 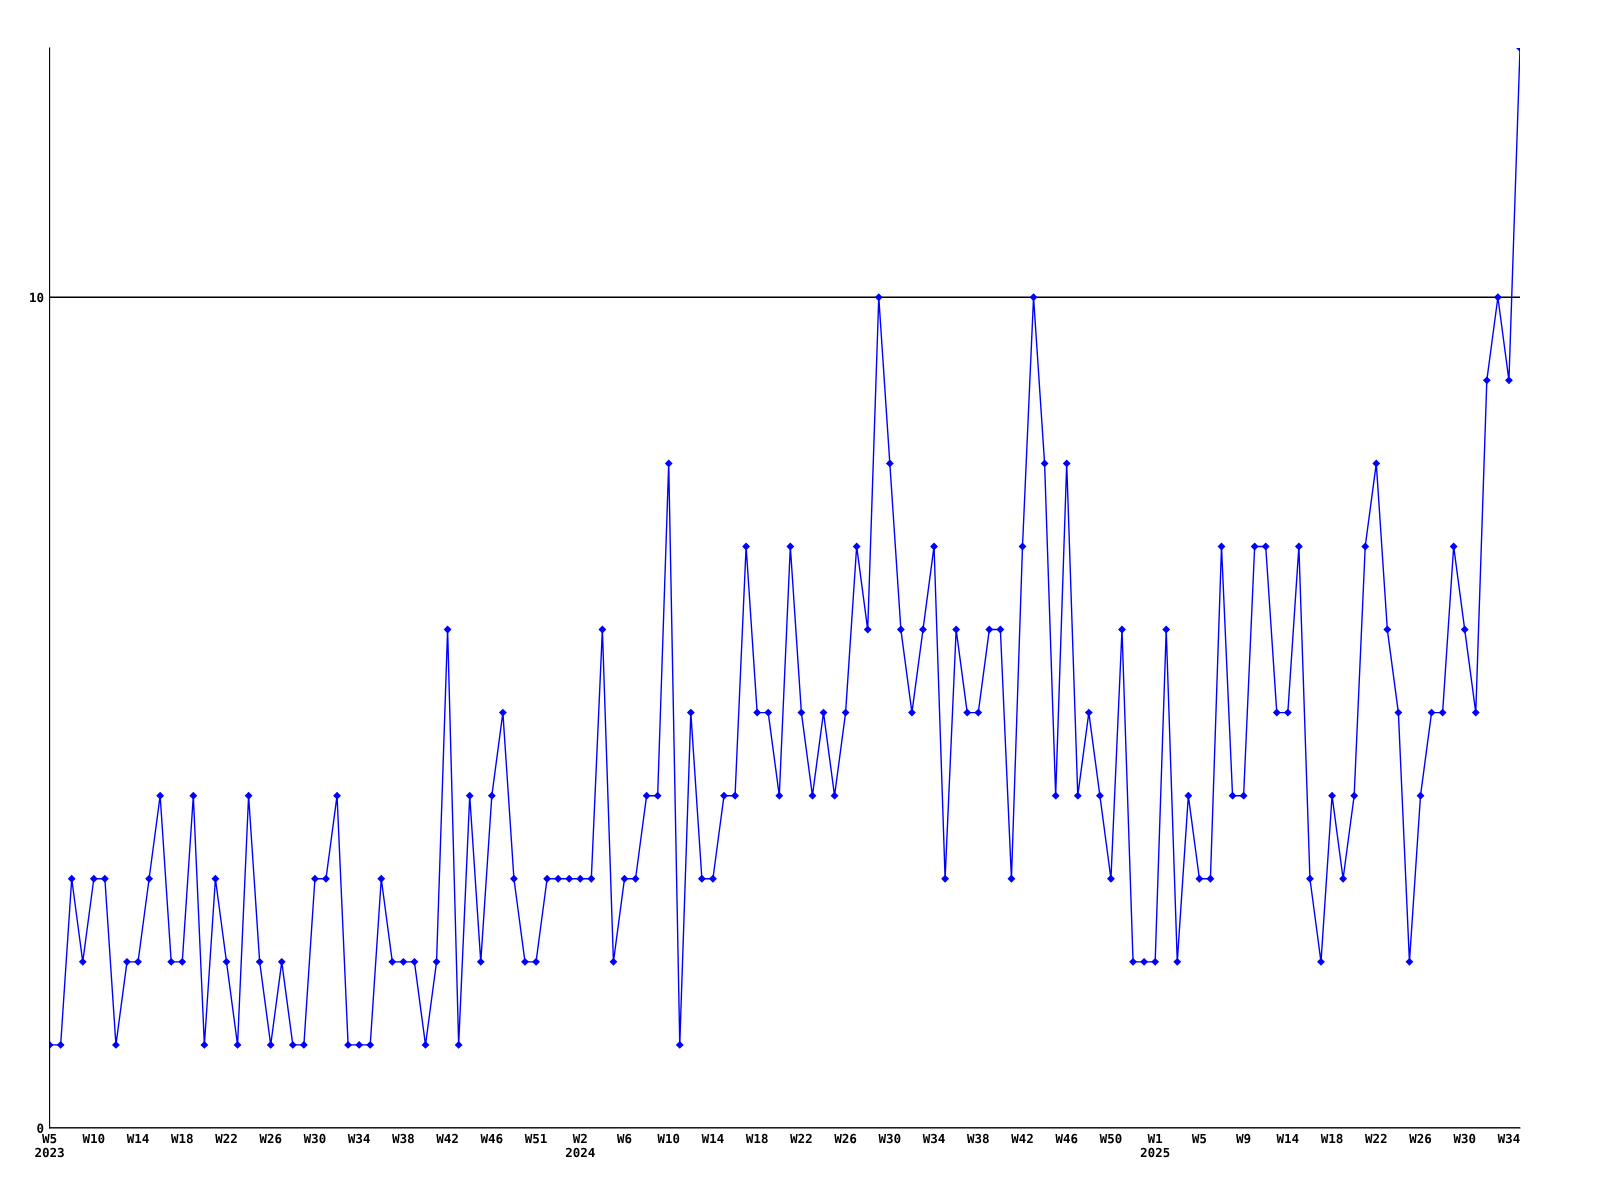 What do you see at coordinates (1243, 1138) in the screenshot?
I see `x-tick-label: W9` at bounding box center [1243, 1138].